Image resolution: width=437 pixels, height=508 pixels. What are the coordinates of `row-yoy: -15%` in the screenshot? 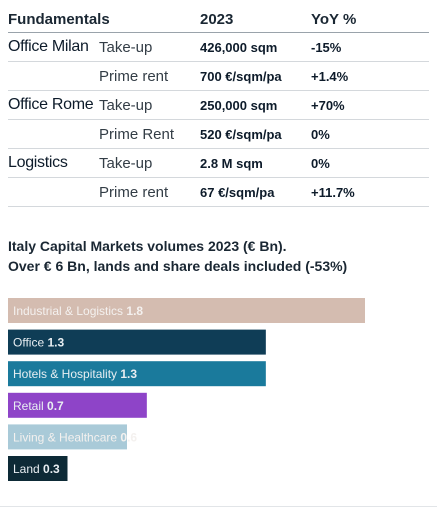 It's located at (326, 47).